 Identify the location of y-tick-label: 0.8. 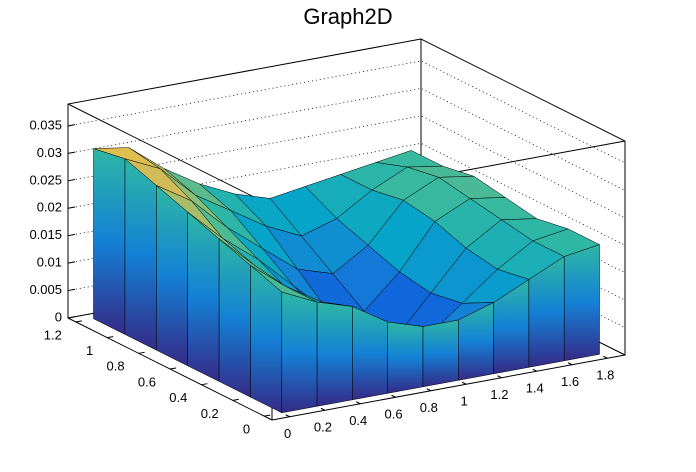
(116, 366).